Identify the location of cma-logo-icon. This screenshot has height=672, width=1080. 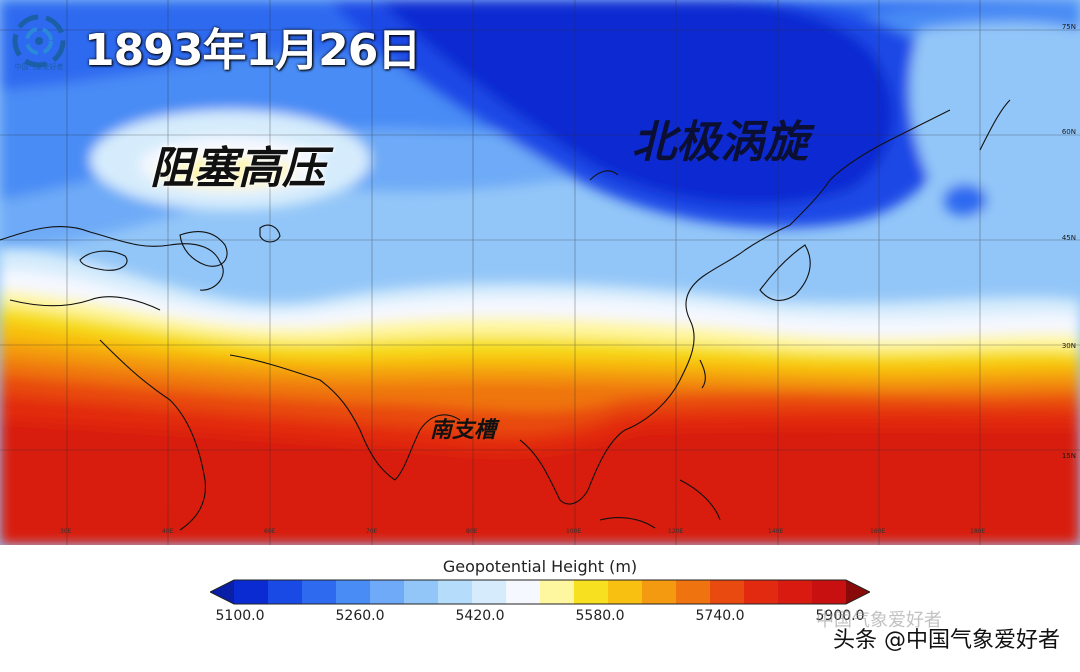
(39, 41).